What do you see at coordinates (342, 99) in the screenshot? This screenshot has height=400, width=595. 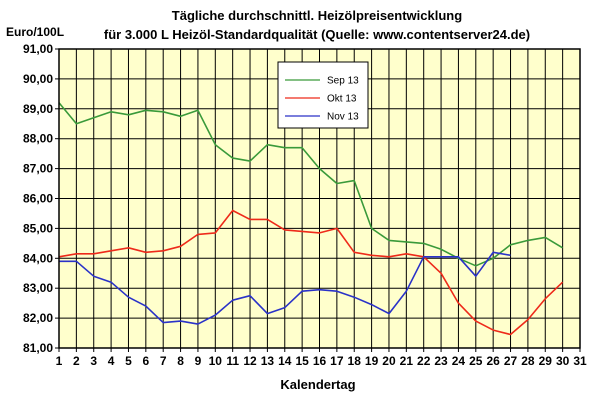 I see `legend-label-okt: Okt 13` at bounding box center [342, 99].